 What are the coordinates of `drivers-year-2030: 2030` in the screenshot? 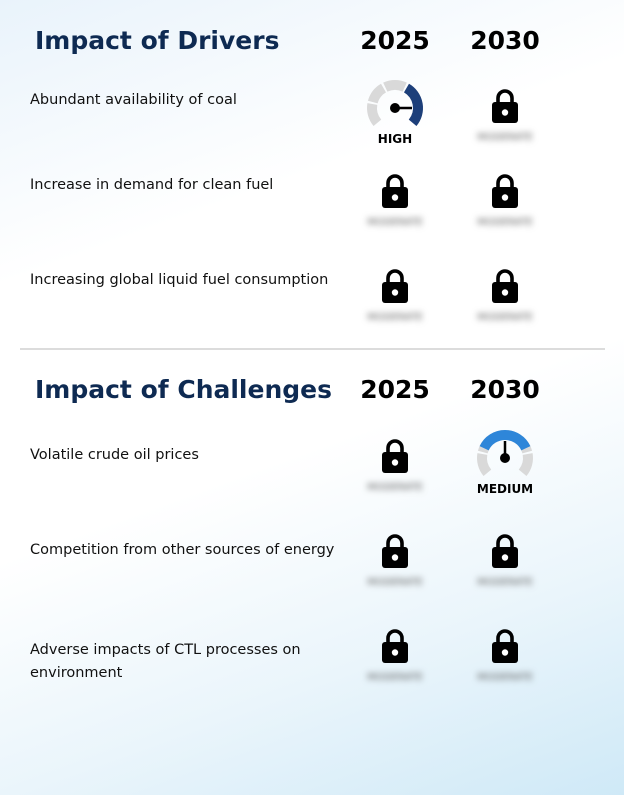 It's located at (505, 40).